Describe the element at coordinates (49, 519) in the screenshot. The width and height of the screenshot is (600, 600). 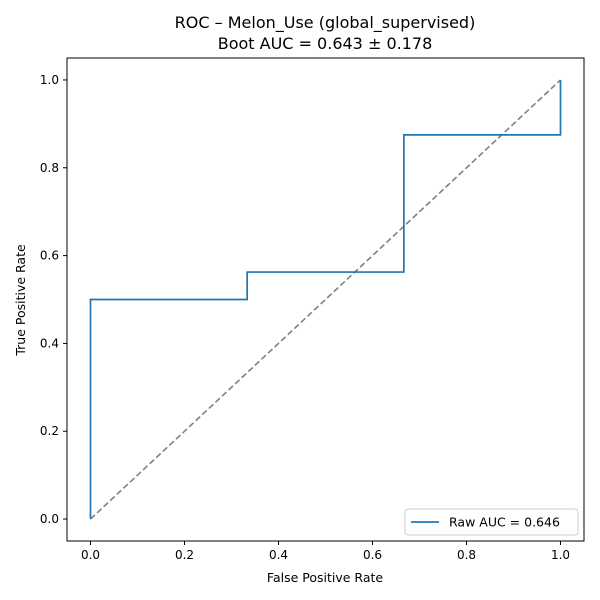
I see `y-tick-label: 0.0` at that location.